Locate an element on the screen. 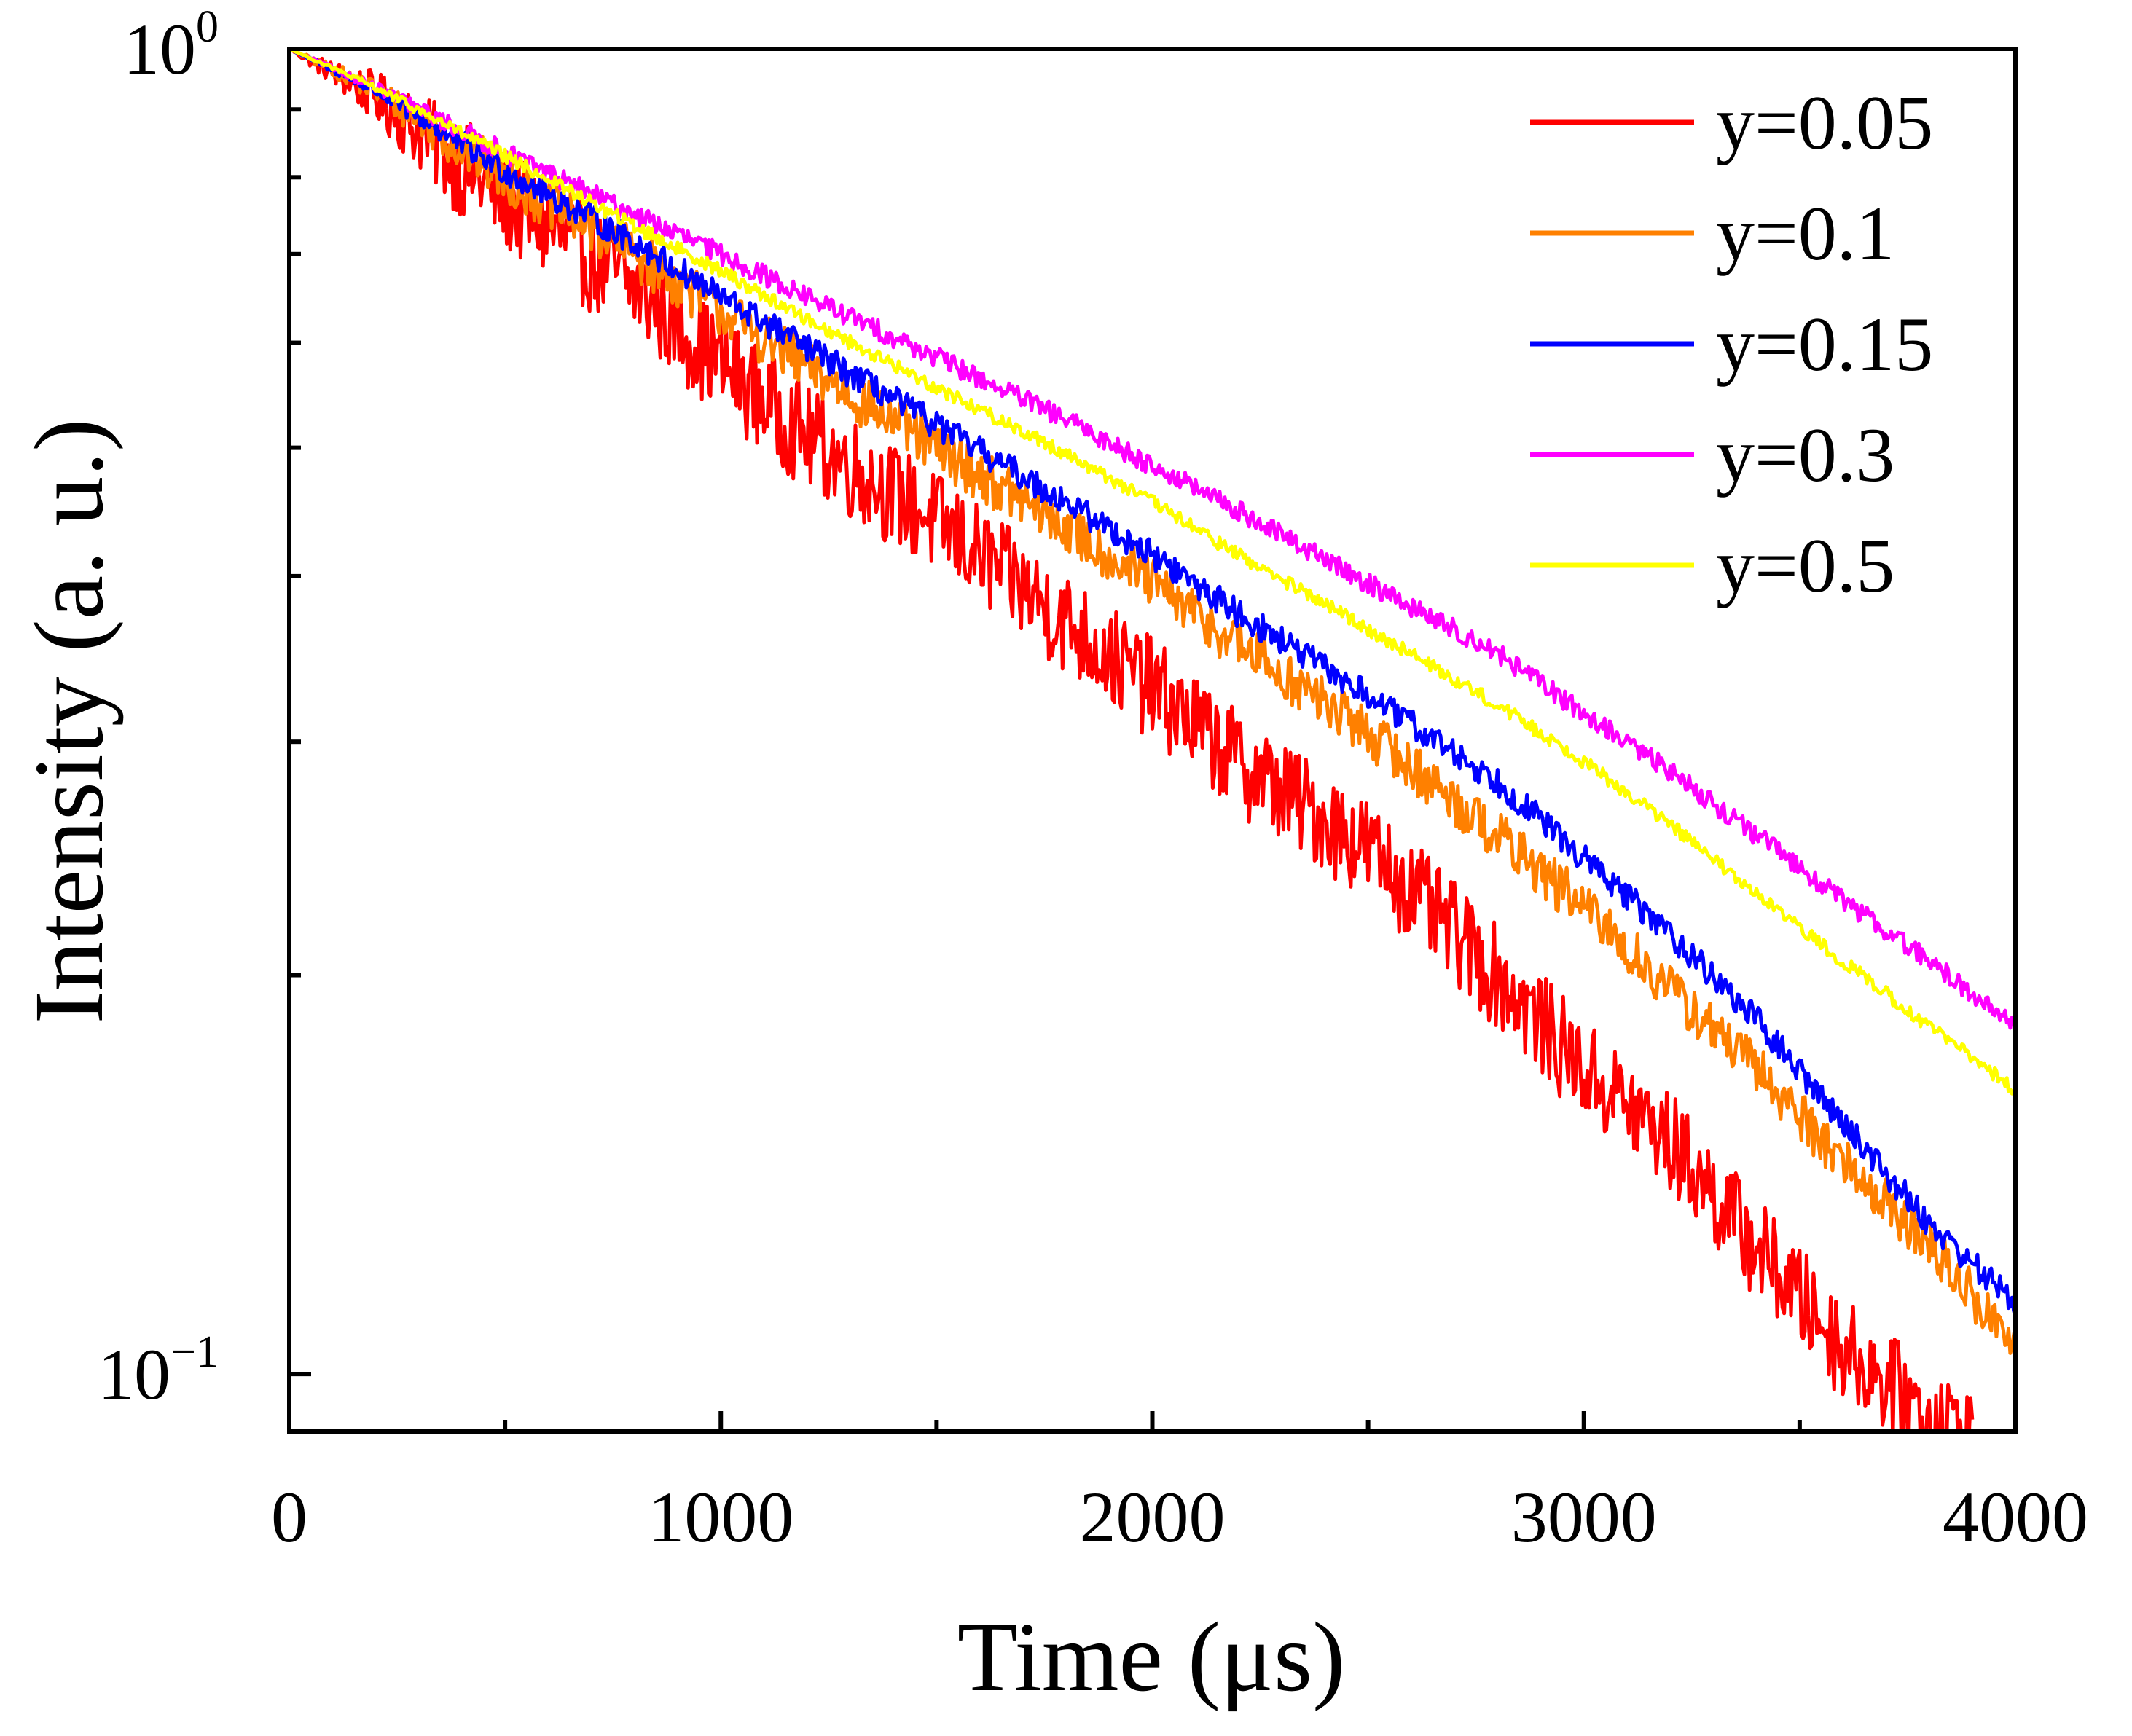  legend-label: y=0.05 is located at coordinates (1824, 122).